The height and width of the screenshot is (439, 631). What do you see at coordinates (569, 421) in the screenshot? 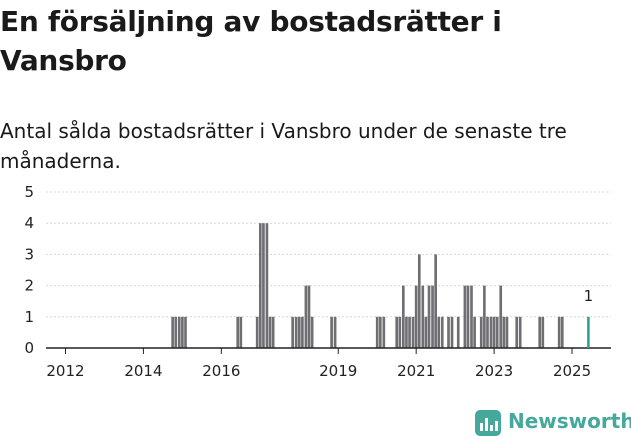
I see `brand-name: Newsworthy` at bounding box center [569, 421].